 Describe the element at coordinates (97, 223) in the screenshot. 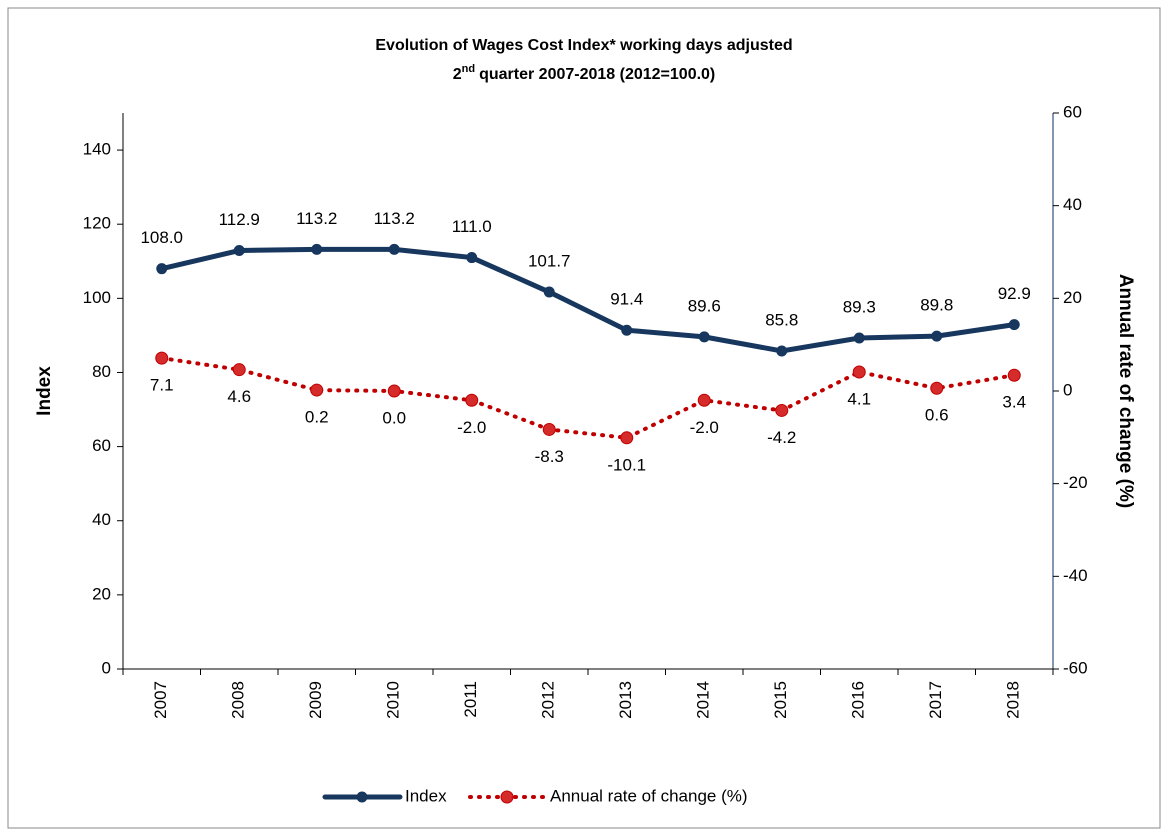

I see `y-tick-label: 120` at that location.